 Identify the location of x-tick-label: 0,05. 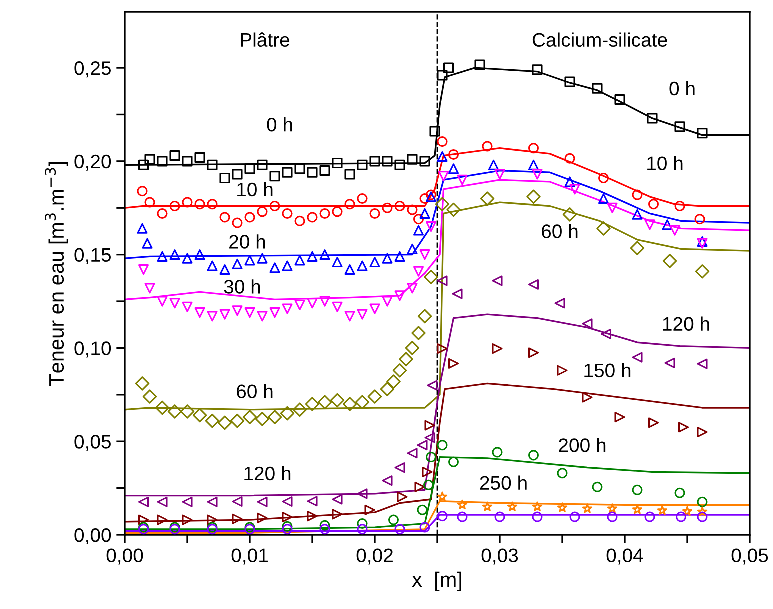
(750, 556).